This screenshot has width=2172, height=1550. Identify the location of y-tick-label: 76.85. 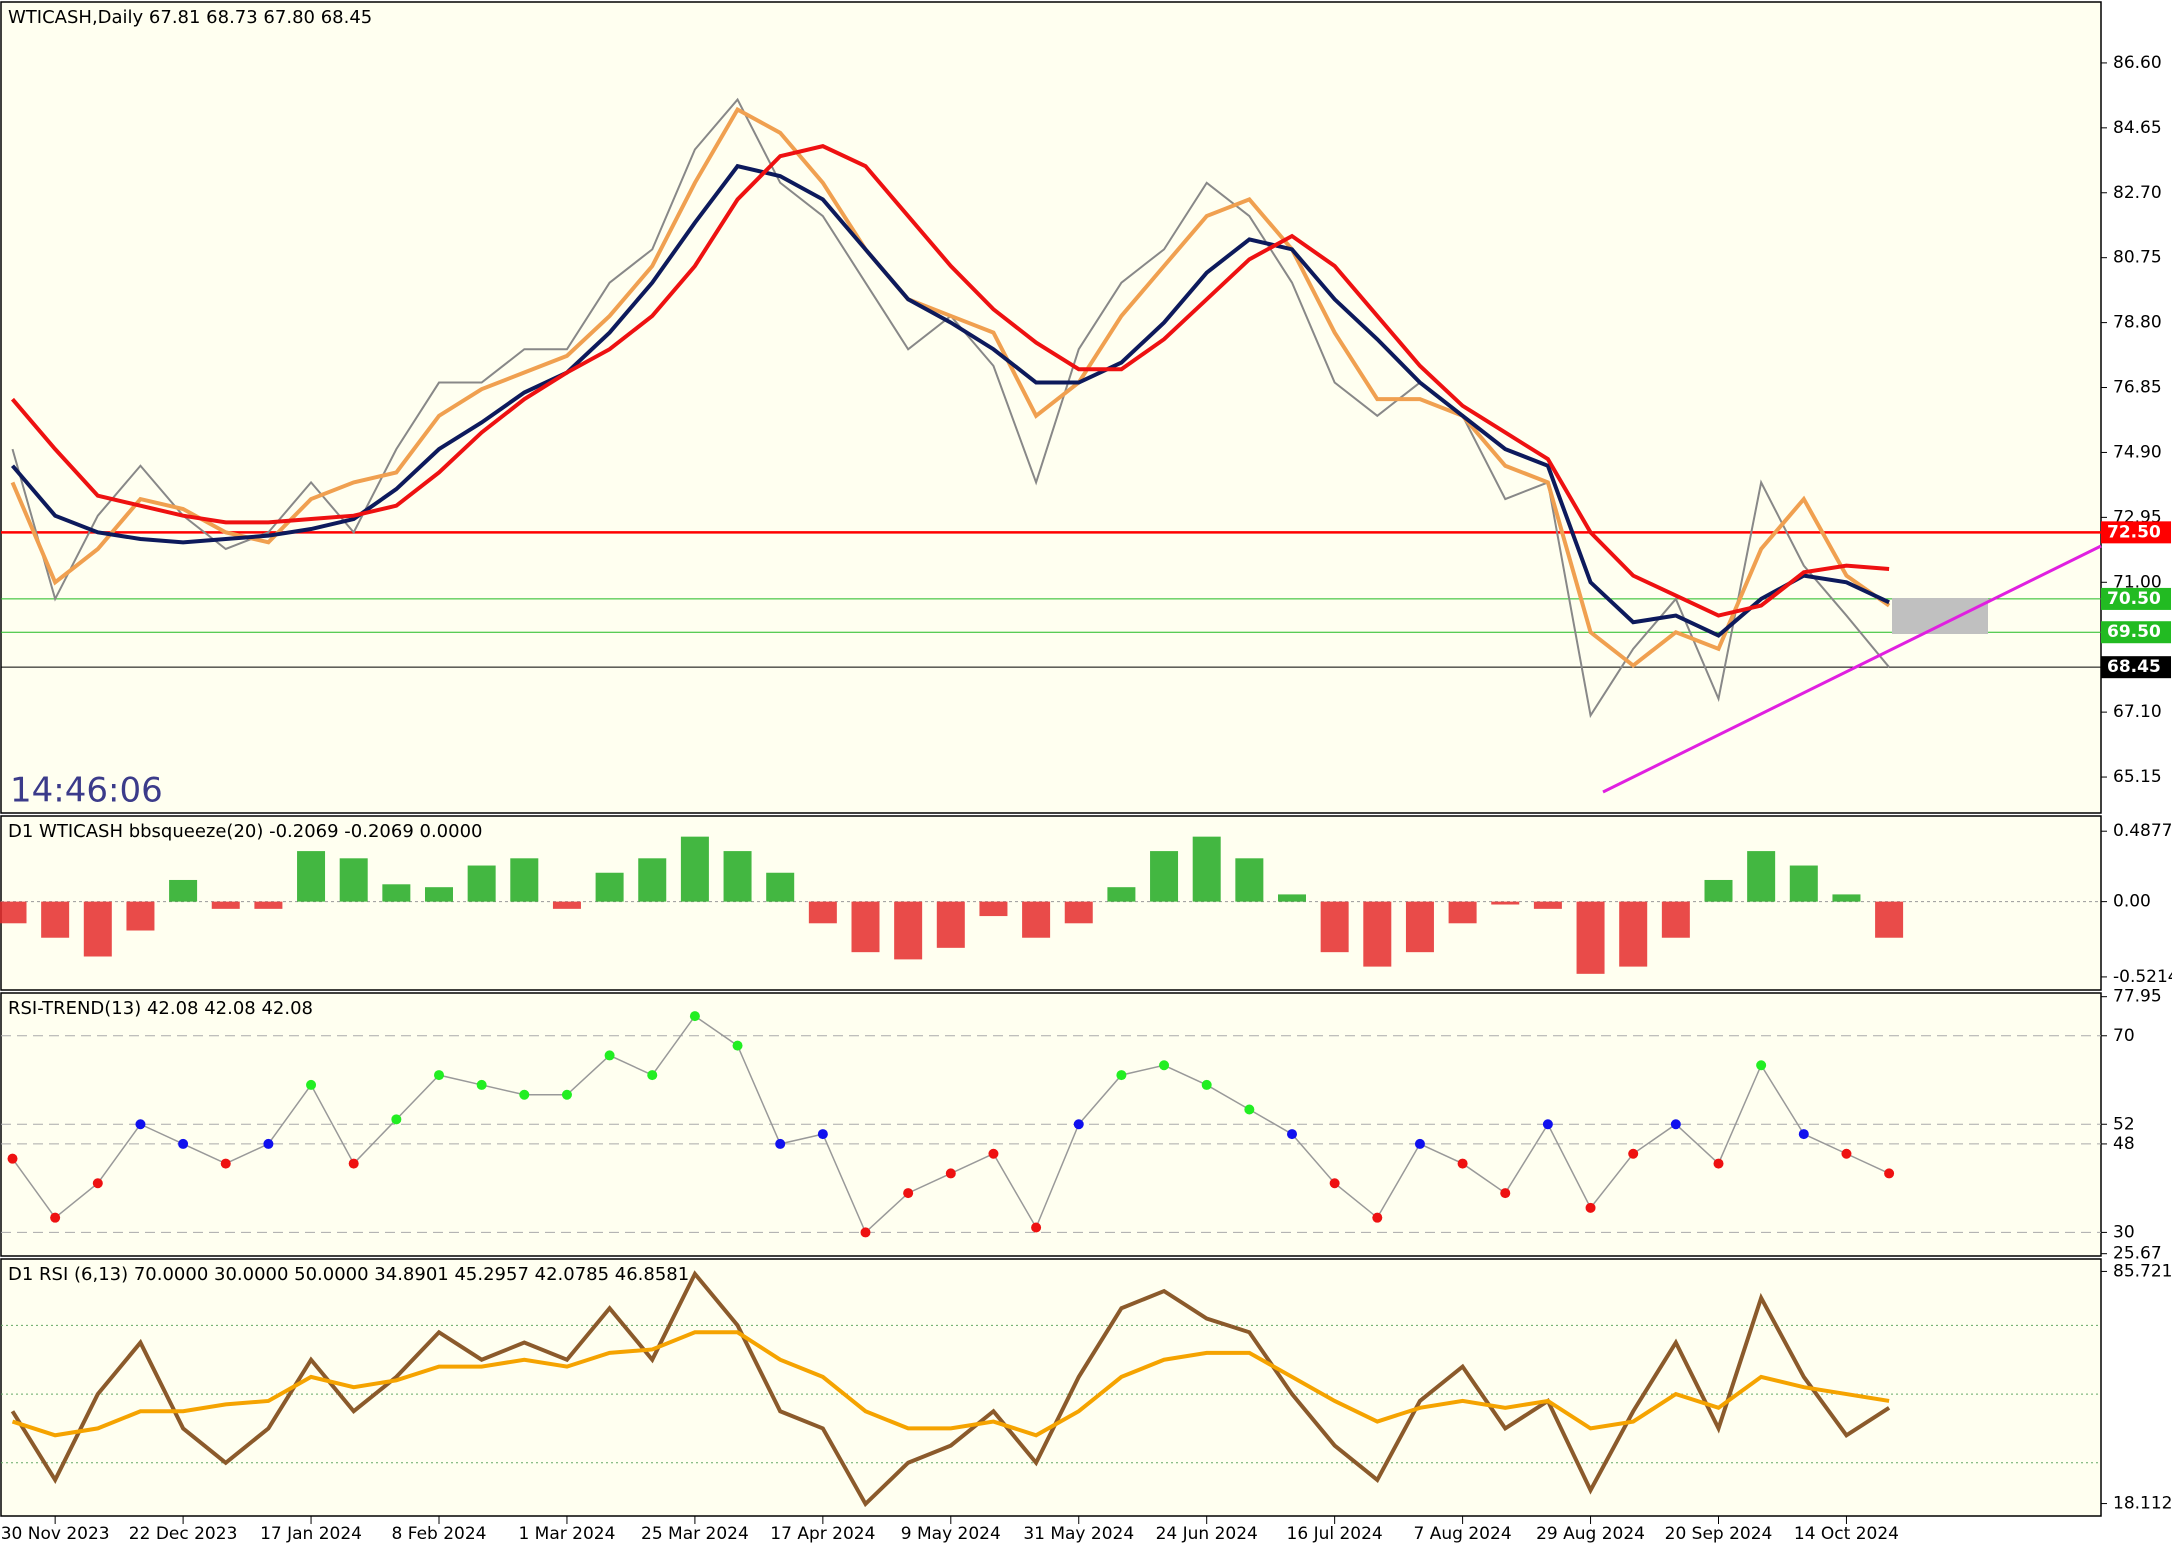
(2137, 388).